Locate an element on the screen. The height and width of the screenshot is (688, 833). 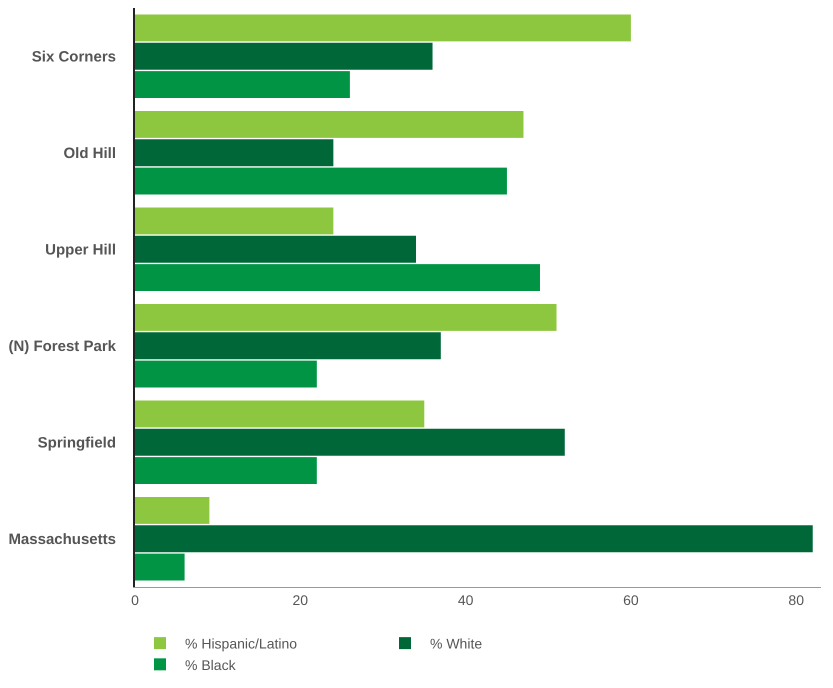
y-tick-label: Massachusetts is located at coordinates (62, 539).